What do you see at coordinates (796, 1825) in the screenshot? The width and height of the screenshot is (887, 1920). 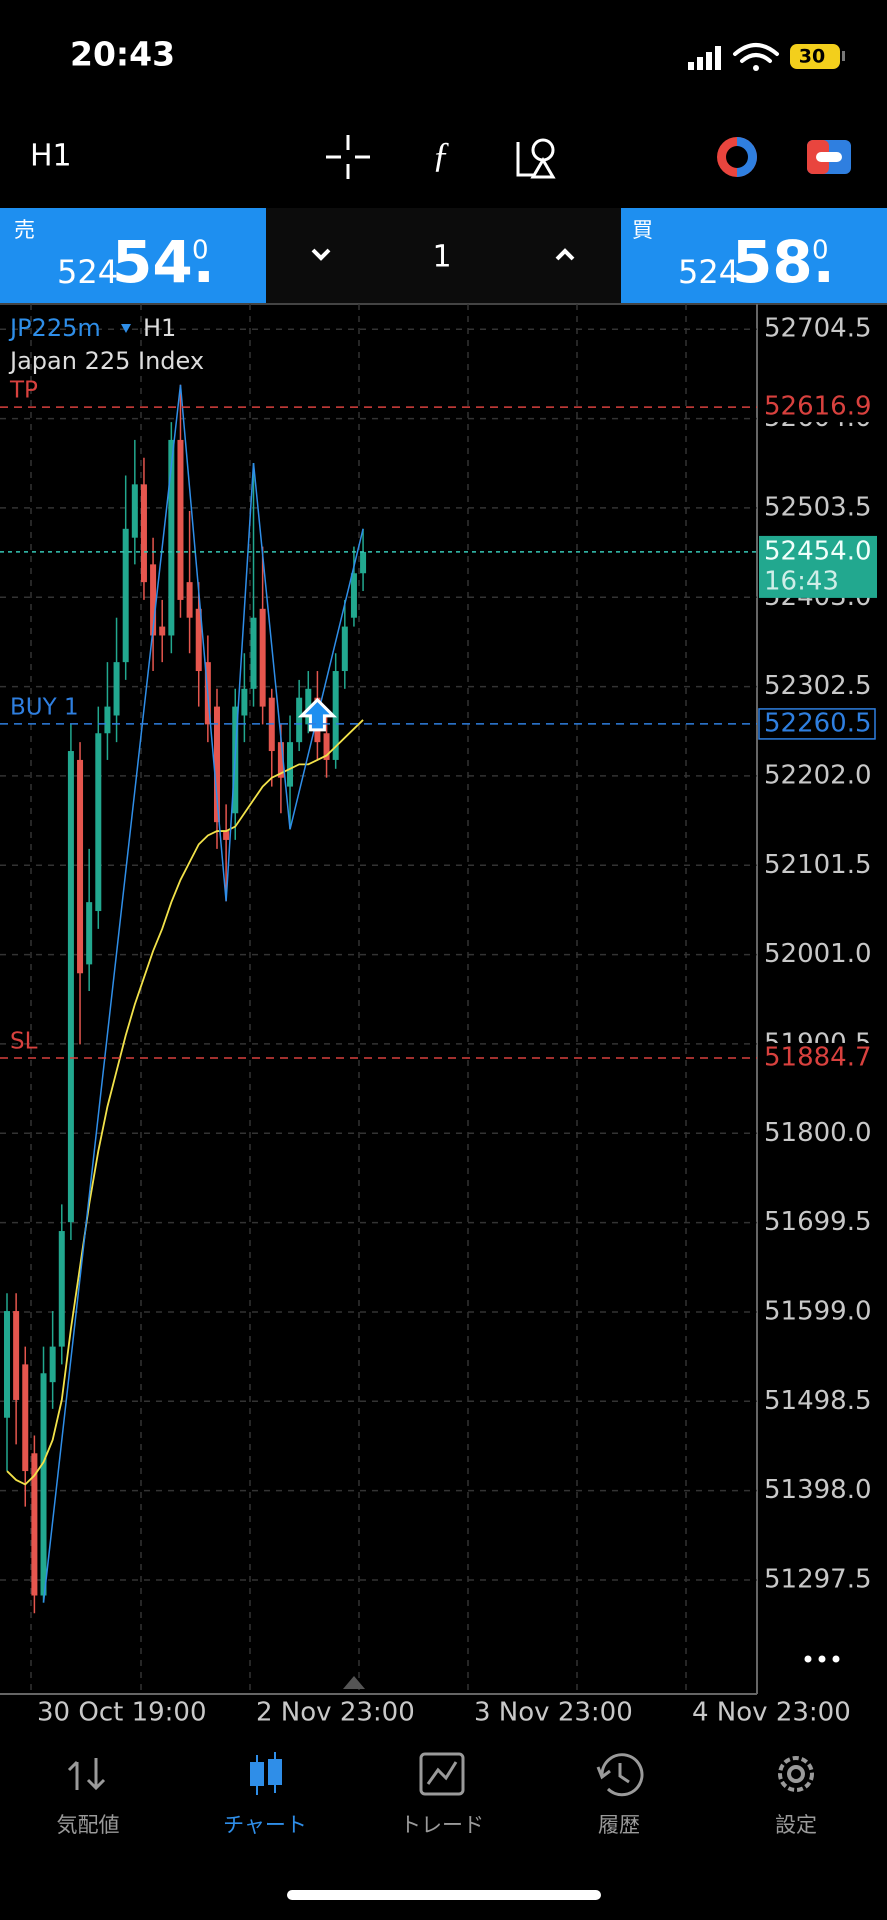 I see `tab-label: 設定` at bounding box center [796, 1825].